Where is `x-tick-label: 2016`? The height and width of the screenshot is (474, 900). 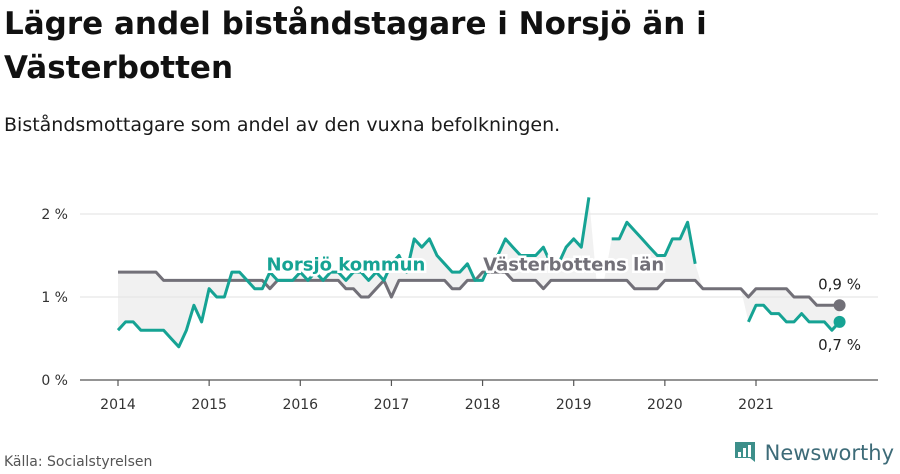
x-tick-label: 2016 is located at coordinates (300, 405).